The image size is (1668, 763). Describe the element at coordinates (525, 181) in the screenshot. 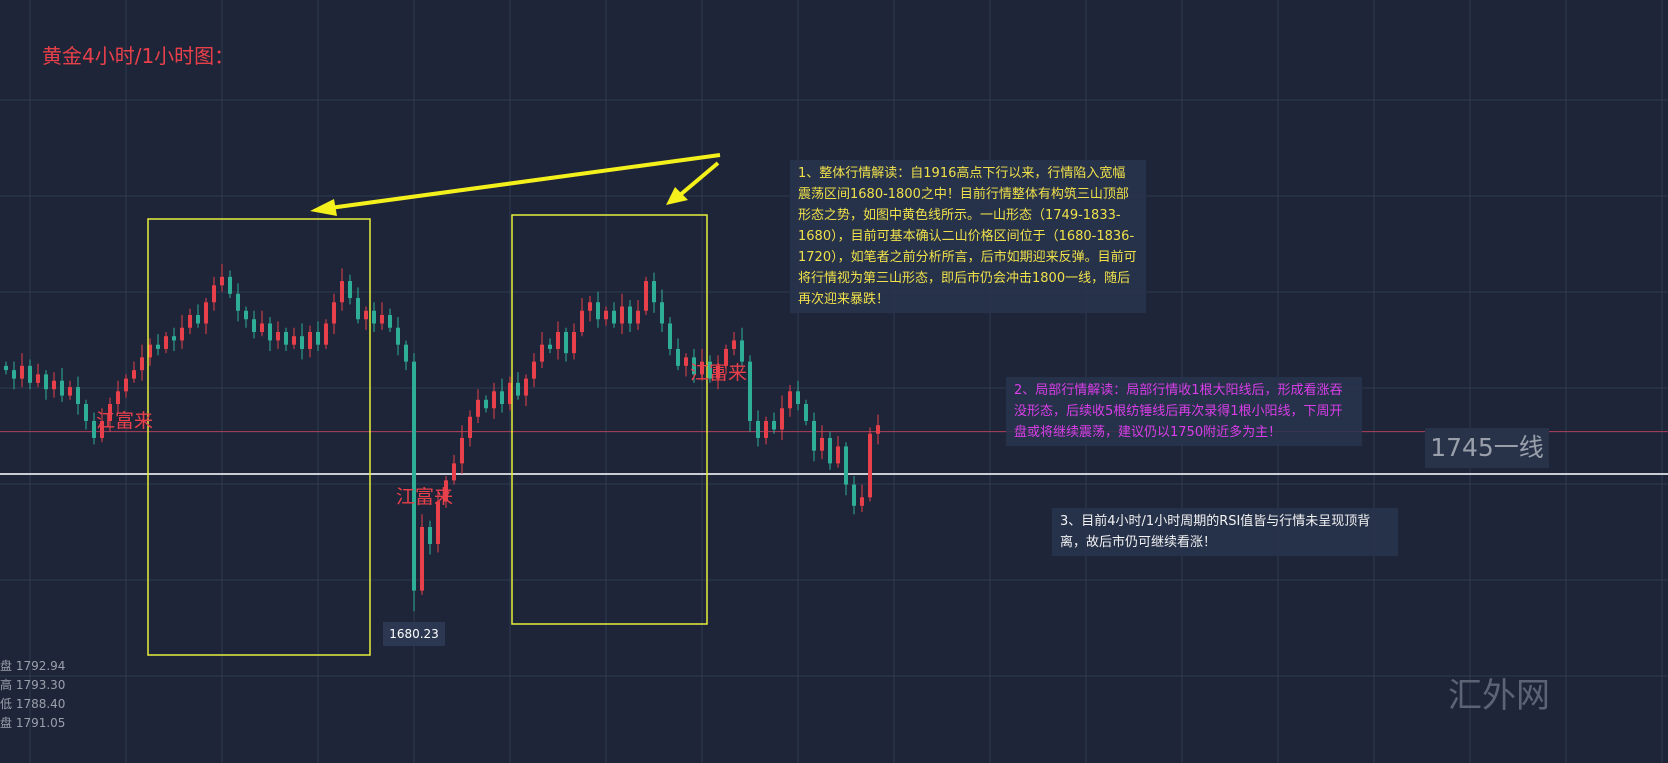

I see `arrow-line` at that location.